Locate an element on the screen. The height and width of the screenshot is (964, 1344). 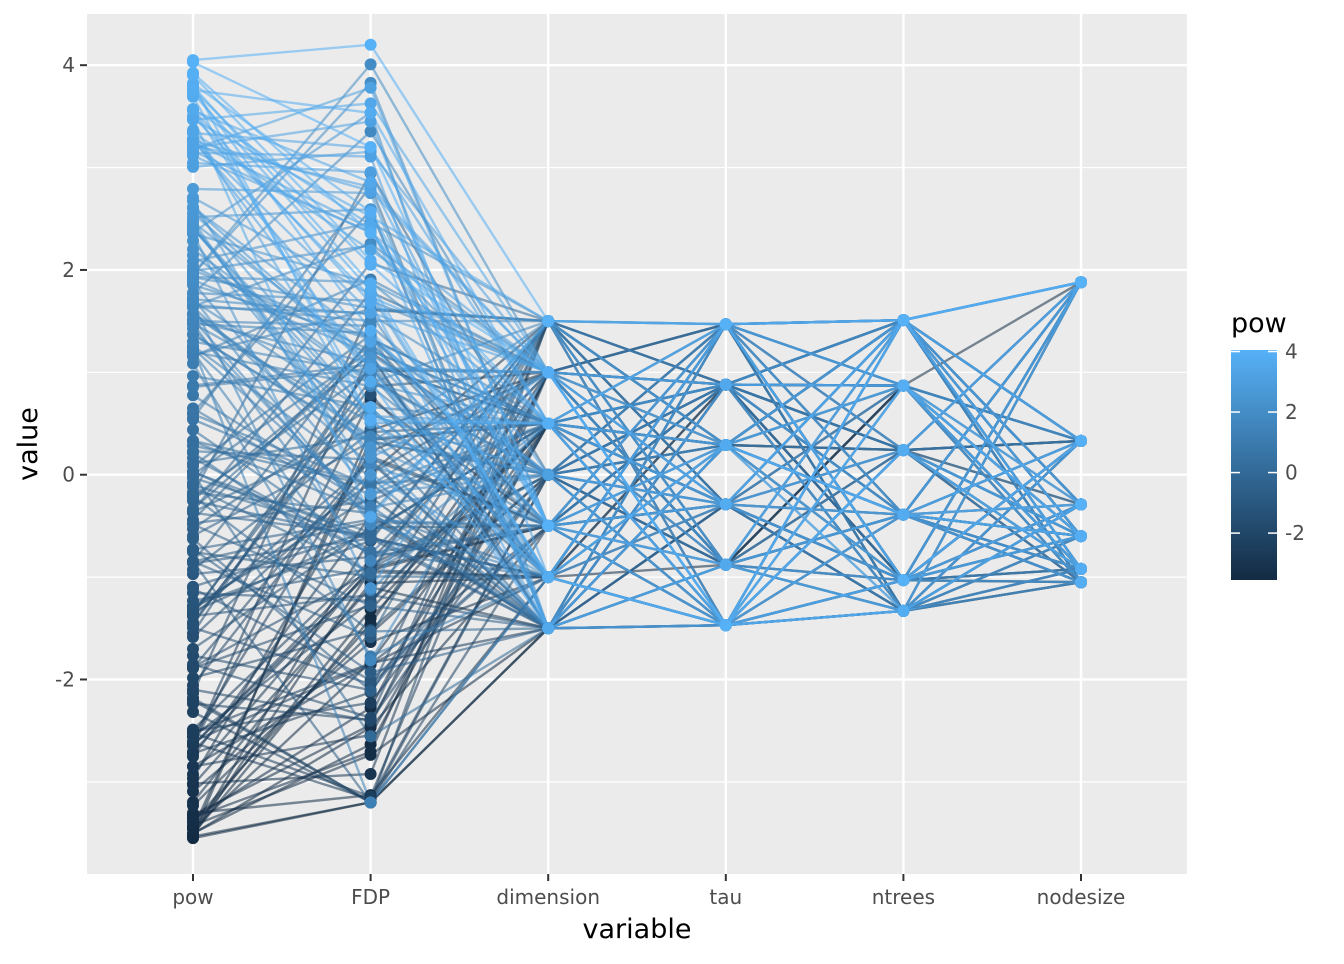
y-tick-label: 0 is located at coordinates (68, 475).